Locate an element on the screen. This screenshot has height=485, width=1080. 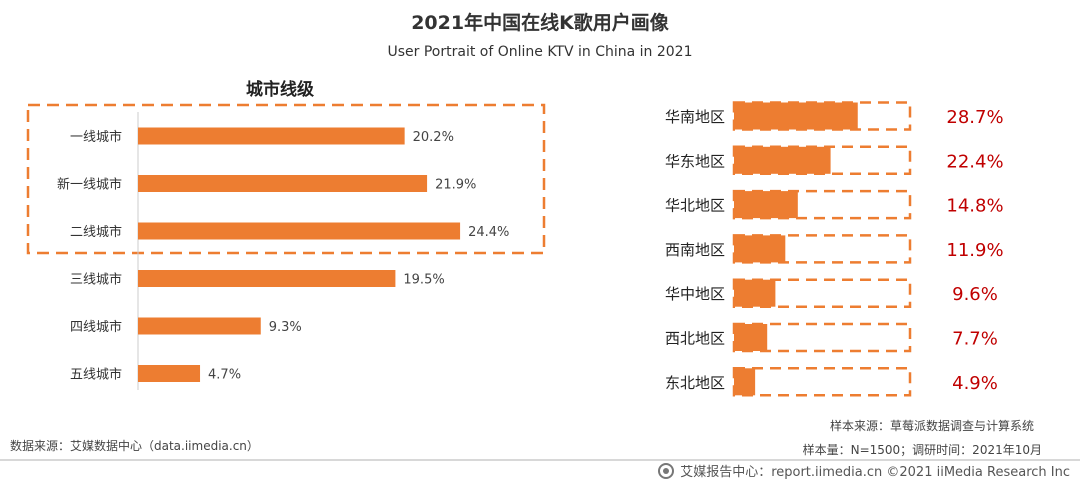
city-tier-label: 新一线城市 is located at coordinates (89, 185).